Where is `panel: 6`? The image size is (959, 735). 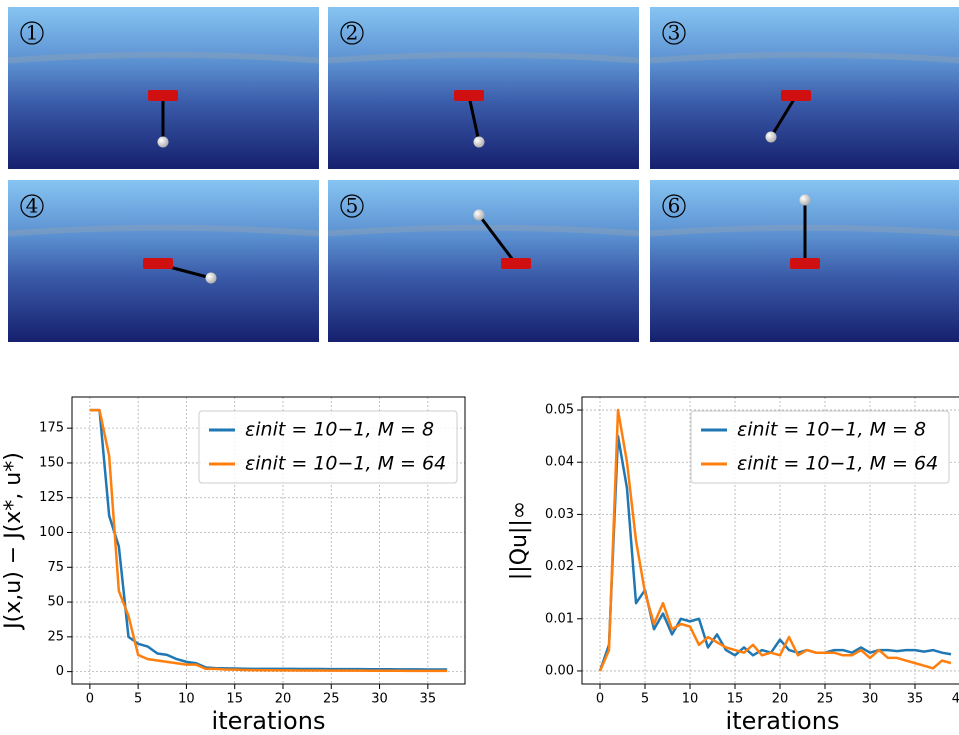 panel: 6 is located at coordinates (804, 261).